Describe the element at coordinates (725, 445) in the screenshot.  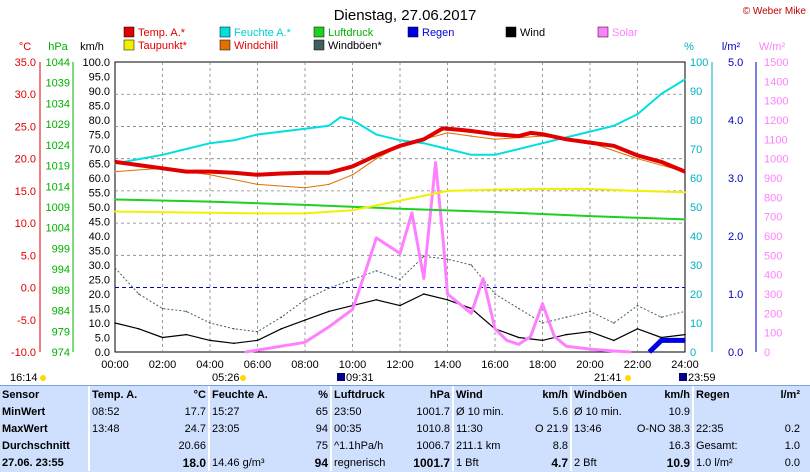
I see `rain-time: Gesamt:` at that location.